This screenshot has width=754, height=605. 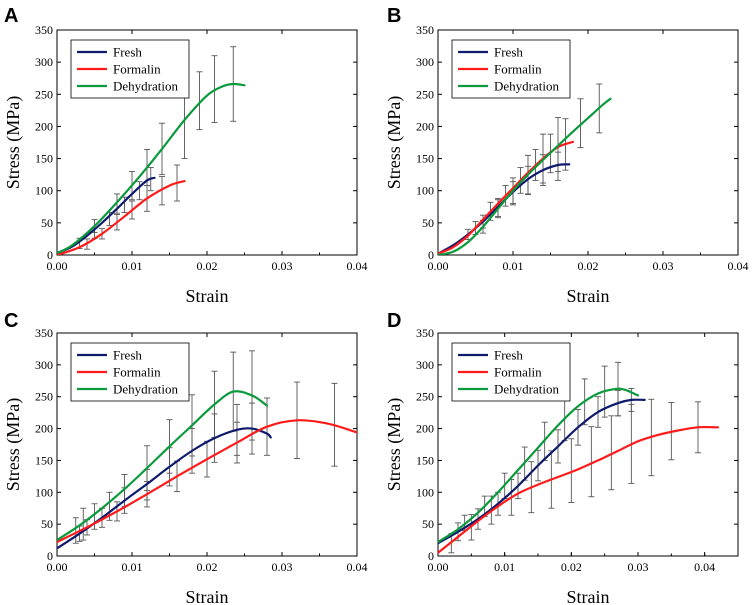 I want to click on panel-letter: B, so click(x=394, y=16).